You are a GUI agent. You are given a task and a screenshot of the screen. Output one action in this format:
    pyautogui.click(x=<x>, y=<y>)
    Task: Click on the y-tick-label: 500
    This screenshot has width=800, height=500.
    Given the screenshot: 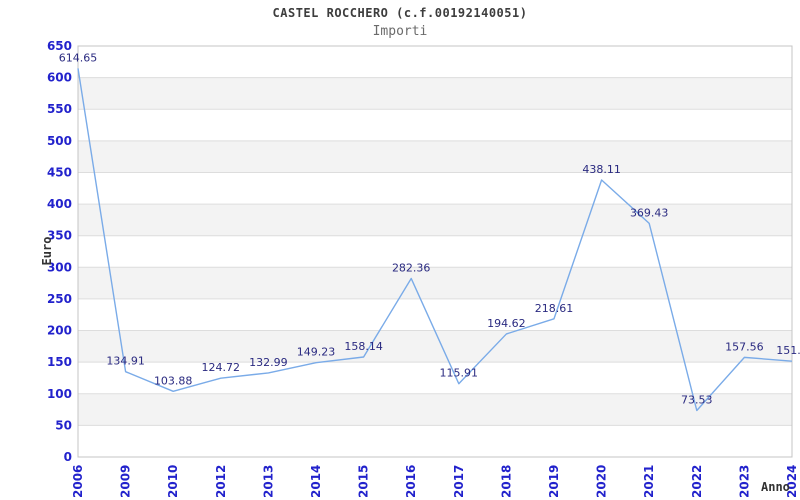 What is the action you would take?
    pyautogui.click(x=59, y=141)
    